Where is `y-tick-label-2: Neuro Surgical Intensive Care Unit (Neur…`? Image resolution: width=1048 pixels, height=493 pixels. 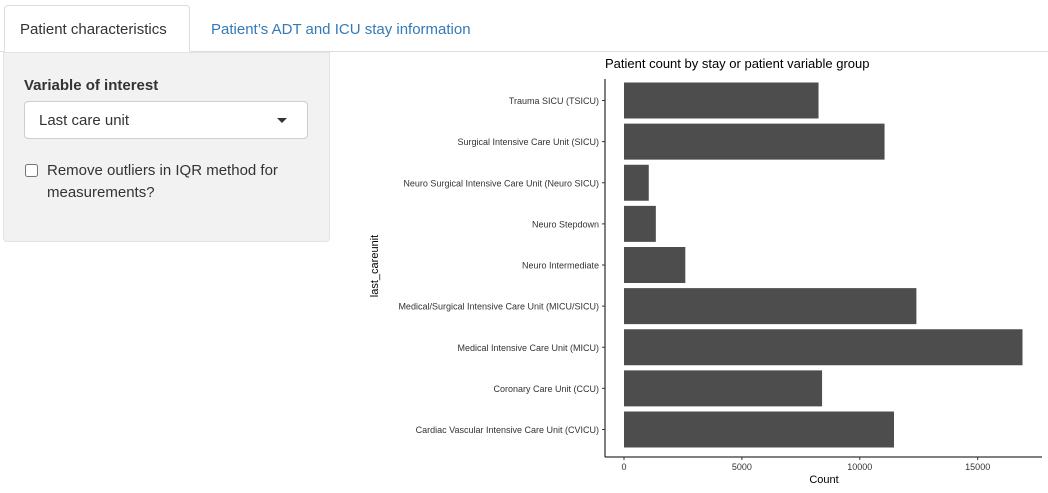
y-tick-label-2: Neuro Surgical Intensive Care Unit (Neur… is located at coordinates (501, 183).